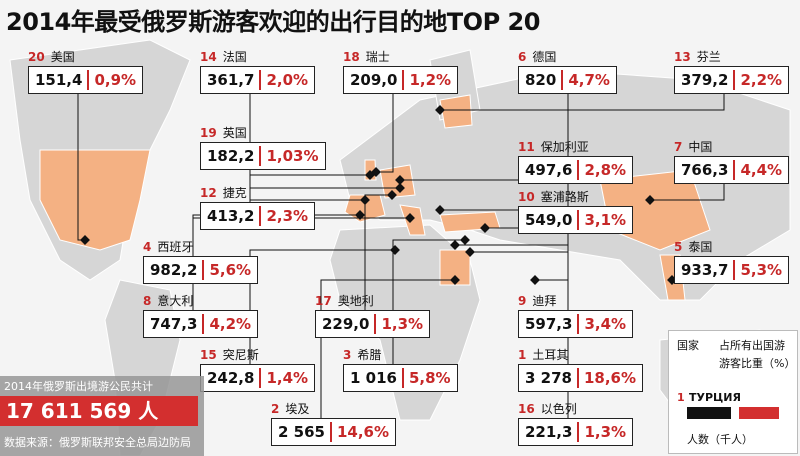  What do you see at coordinates (549, 324) in the screenshot?
I see `tourists: 597,3` at bounding box center [549, 324].